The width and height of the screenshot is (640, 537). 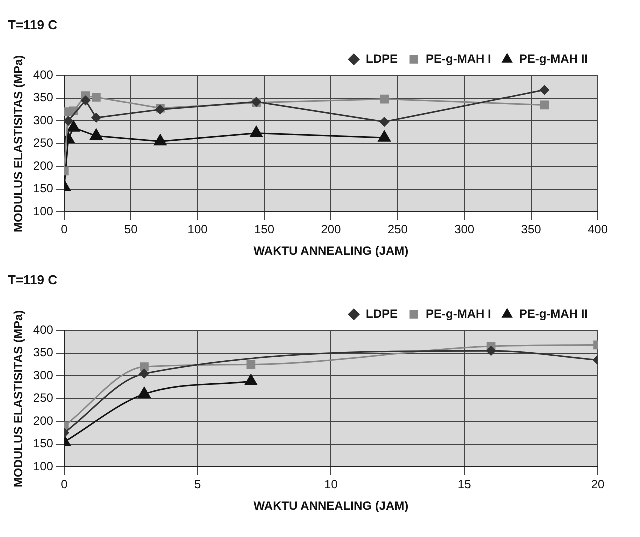 I want to click on x-tick-label: 250, so click(x=398, y=229).